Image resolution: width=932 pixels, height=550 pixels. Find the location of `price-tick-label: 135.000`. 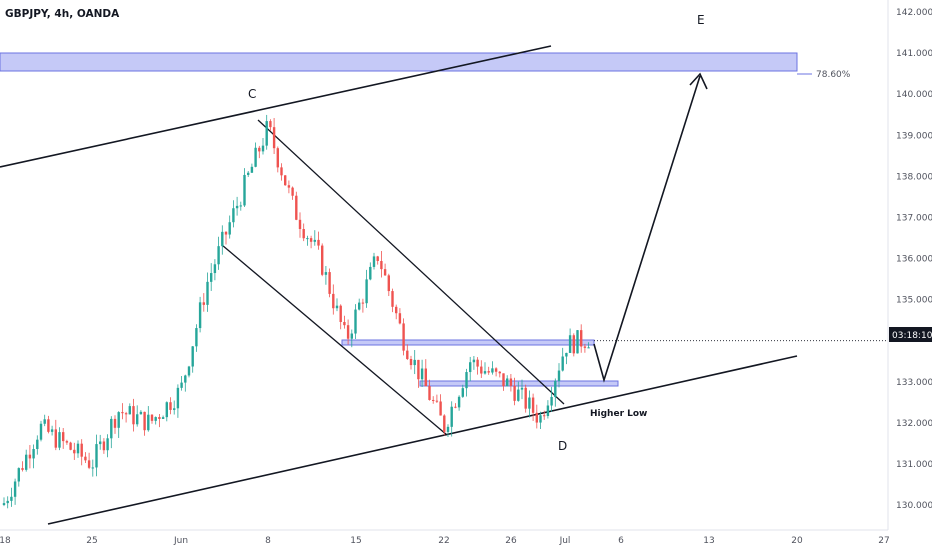

price-tick-label: 135.000 is located at coordinates (914, 301).